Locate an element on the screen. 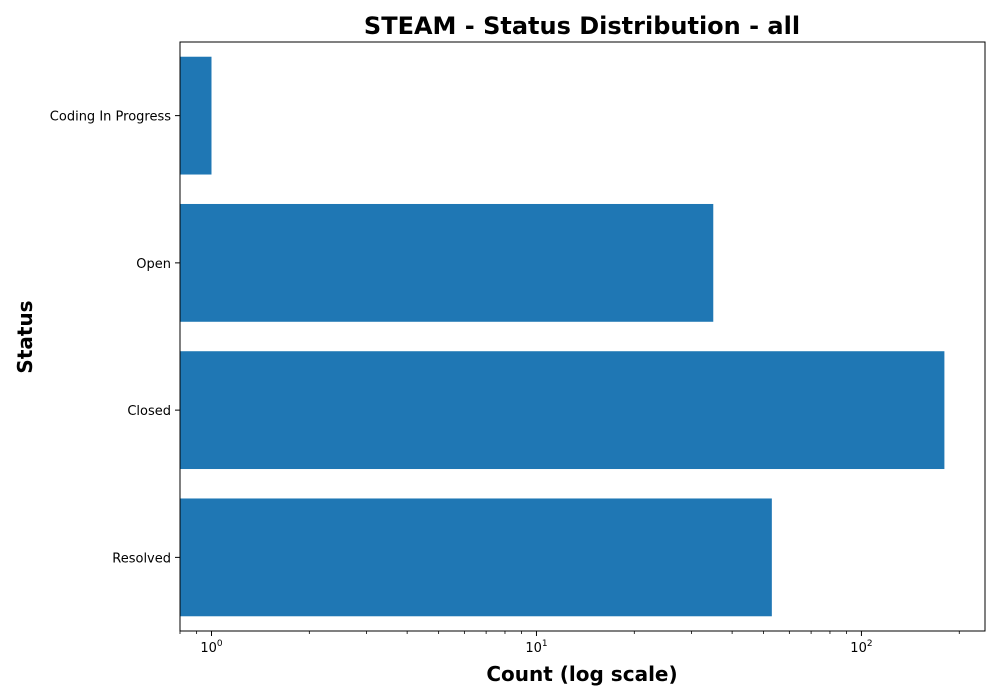  y-tick-label: Open is located at coordinates (153, 264).